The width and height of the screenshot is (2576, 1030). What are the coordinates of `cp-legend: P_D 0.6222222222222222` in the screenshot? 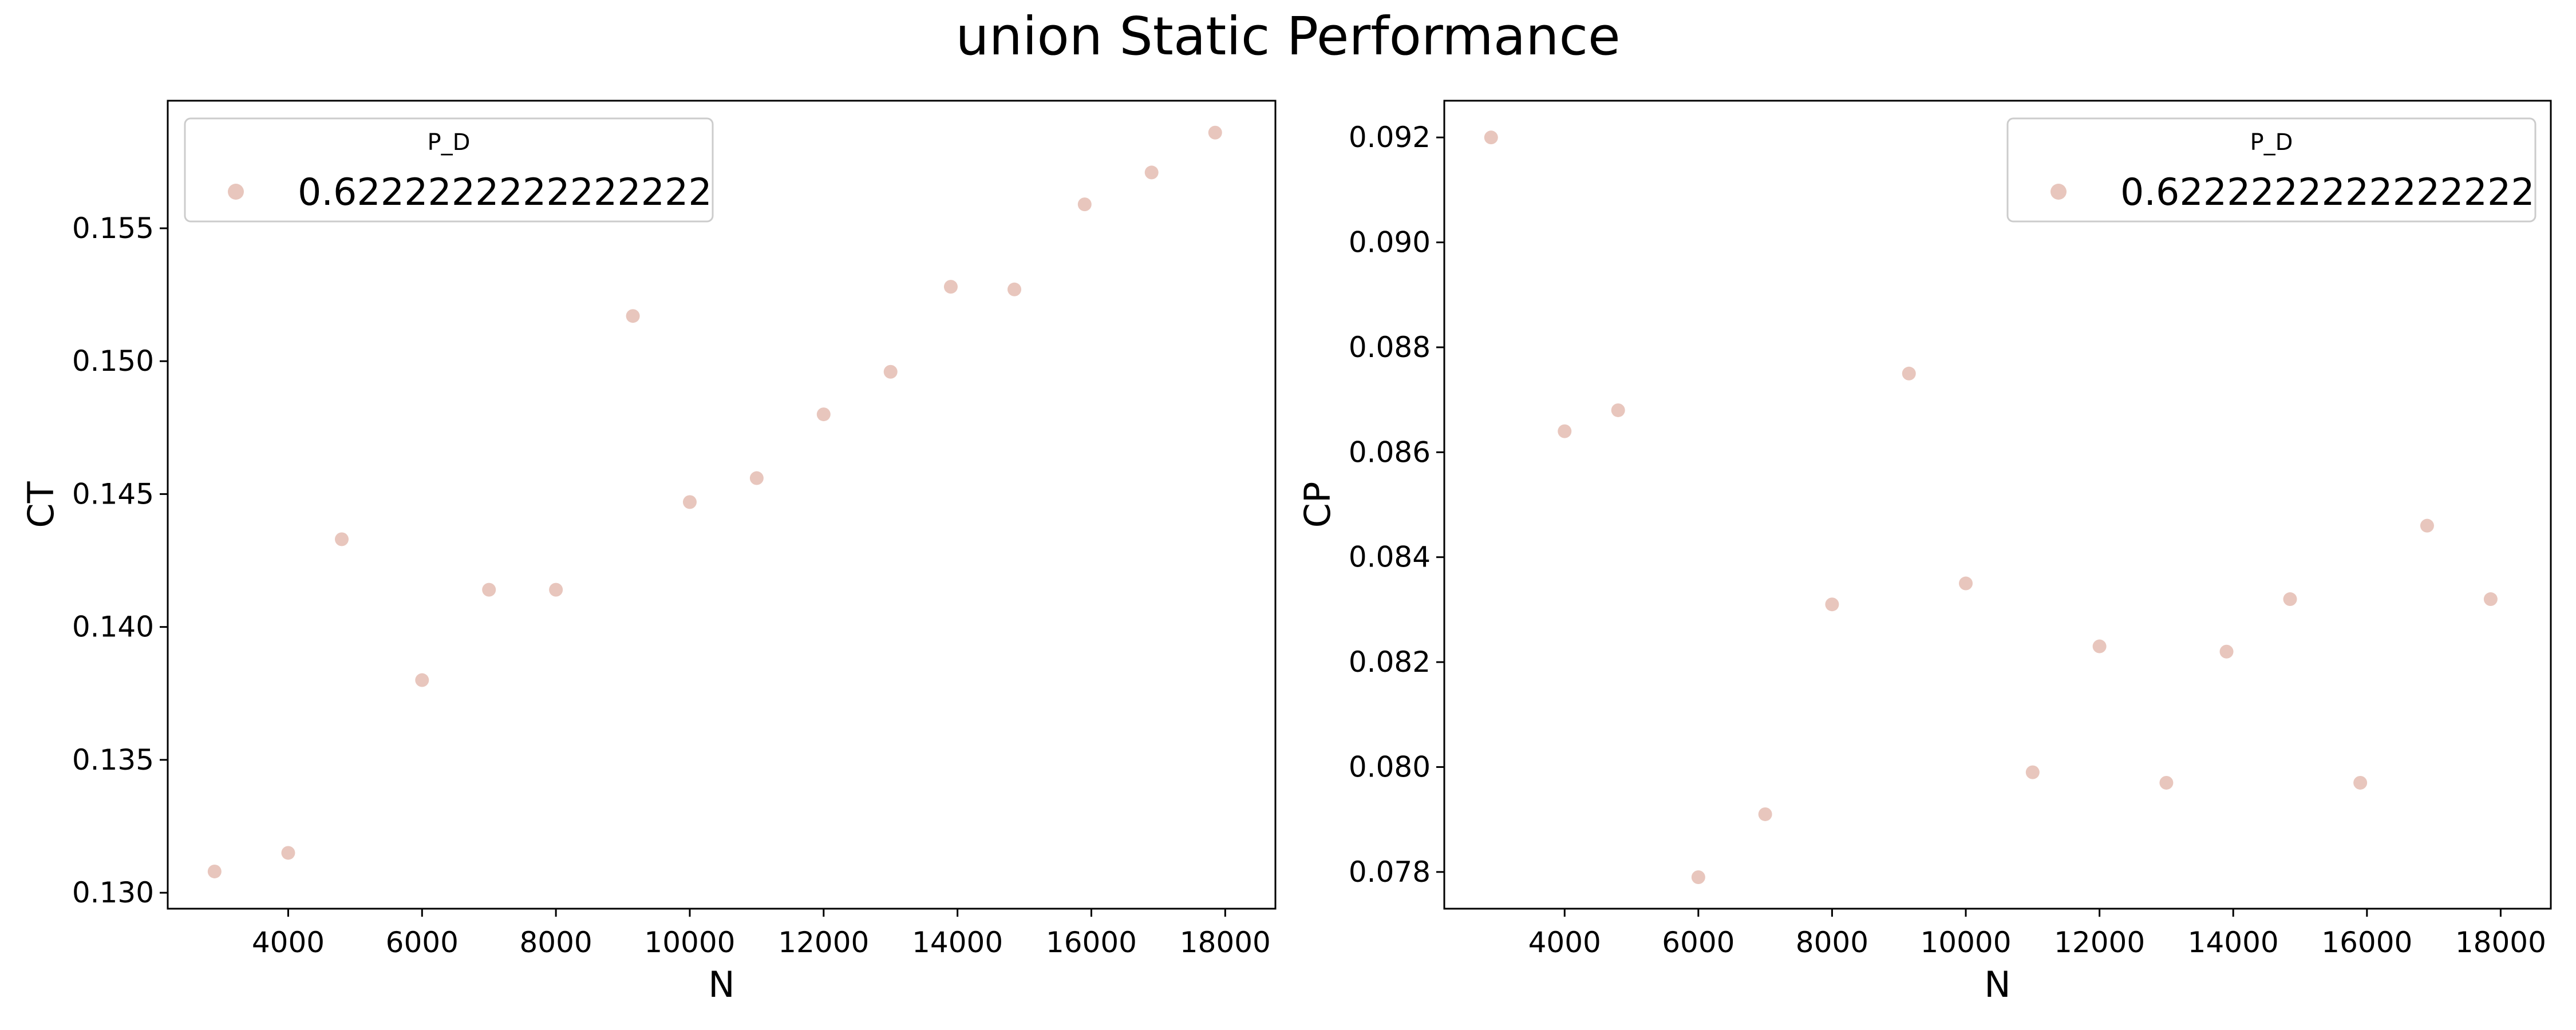 It's located at (2271, 170).